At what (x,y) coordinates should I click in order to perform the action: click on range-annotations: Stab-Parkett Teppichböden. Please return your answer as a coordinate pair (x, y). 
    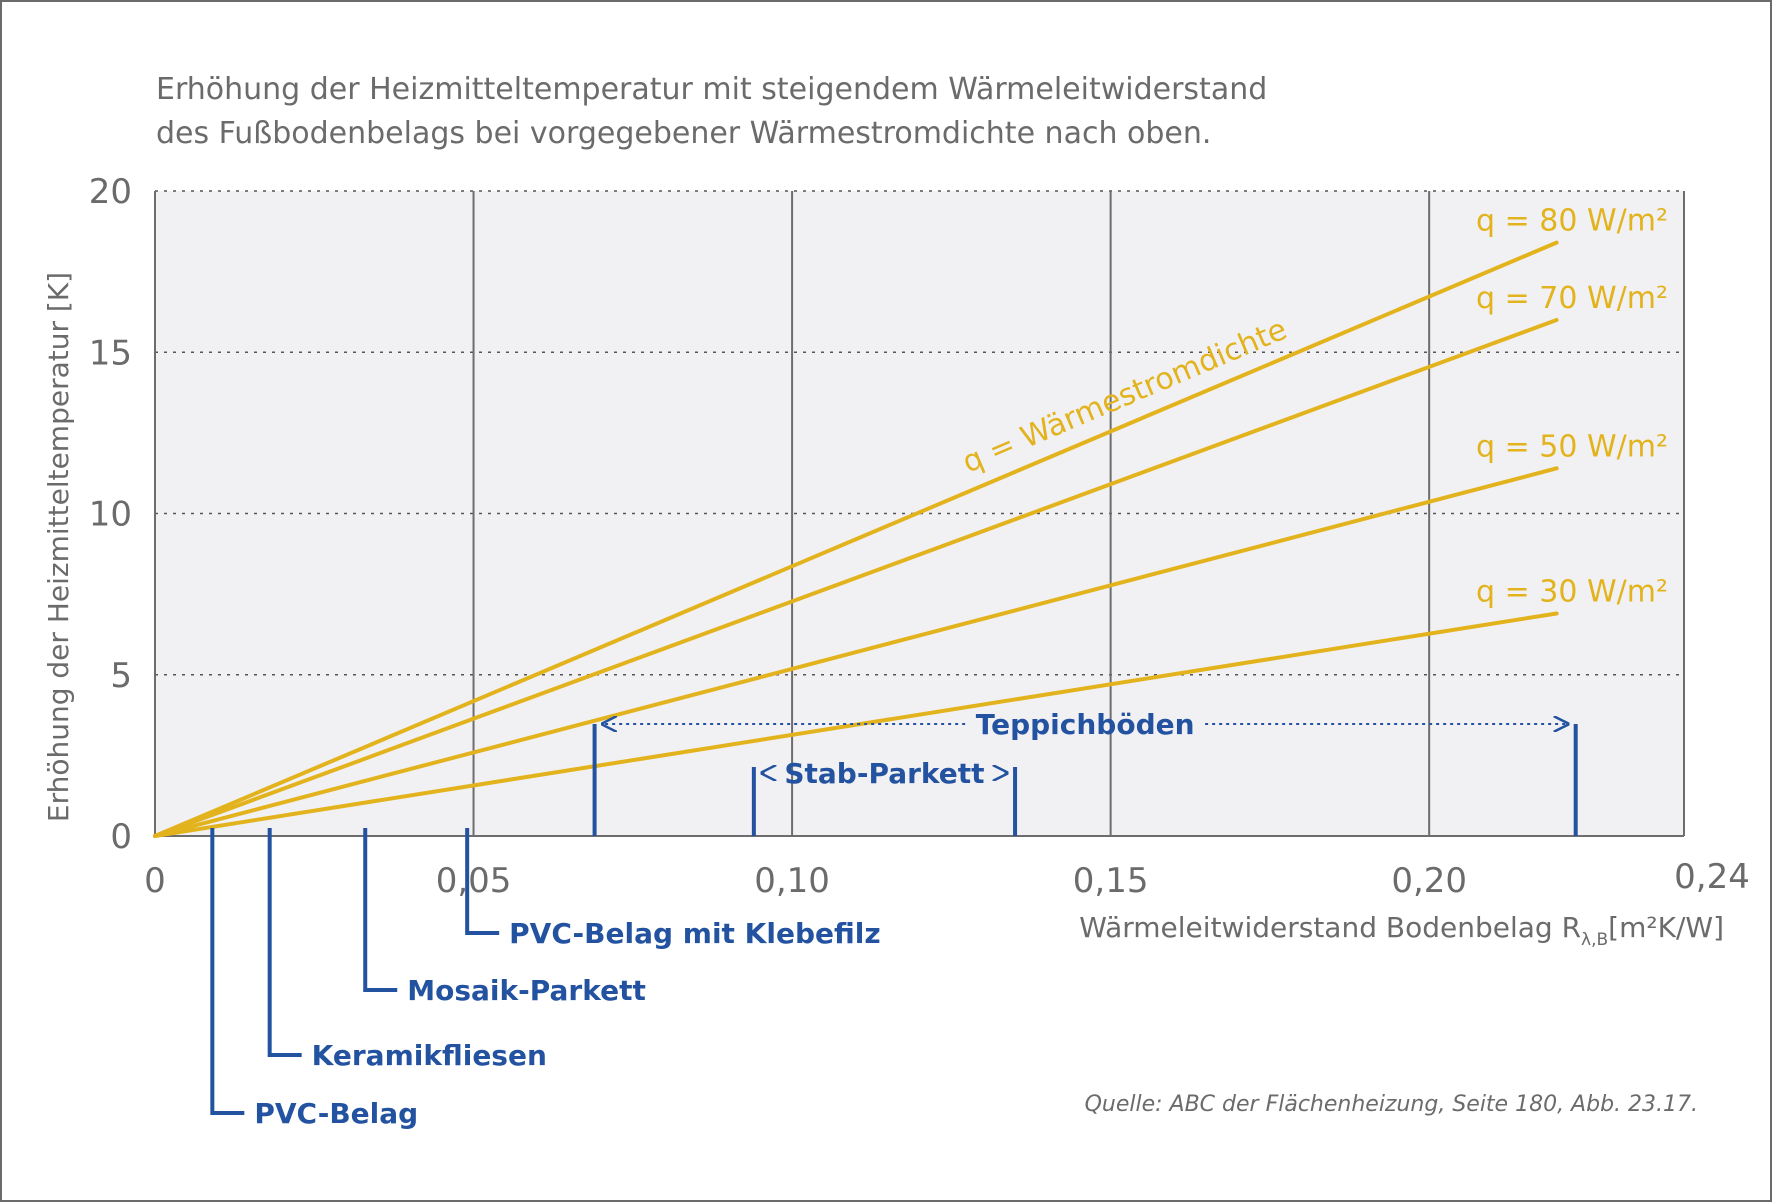
    Looking at the image, I should click on (1085, 772).